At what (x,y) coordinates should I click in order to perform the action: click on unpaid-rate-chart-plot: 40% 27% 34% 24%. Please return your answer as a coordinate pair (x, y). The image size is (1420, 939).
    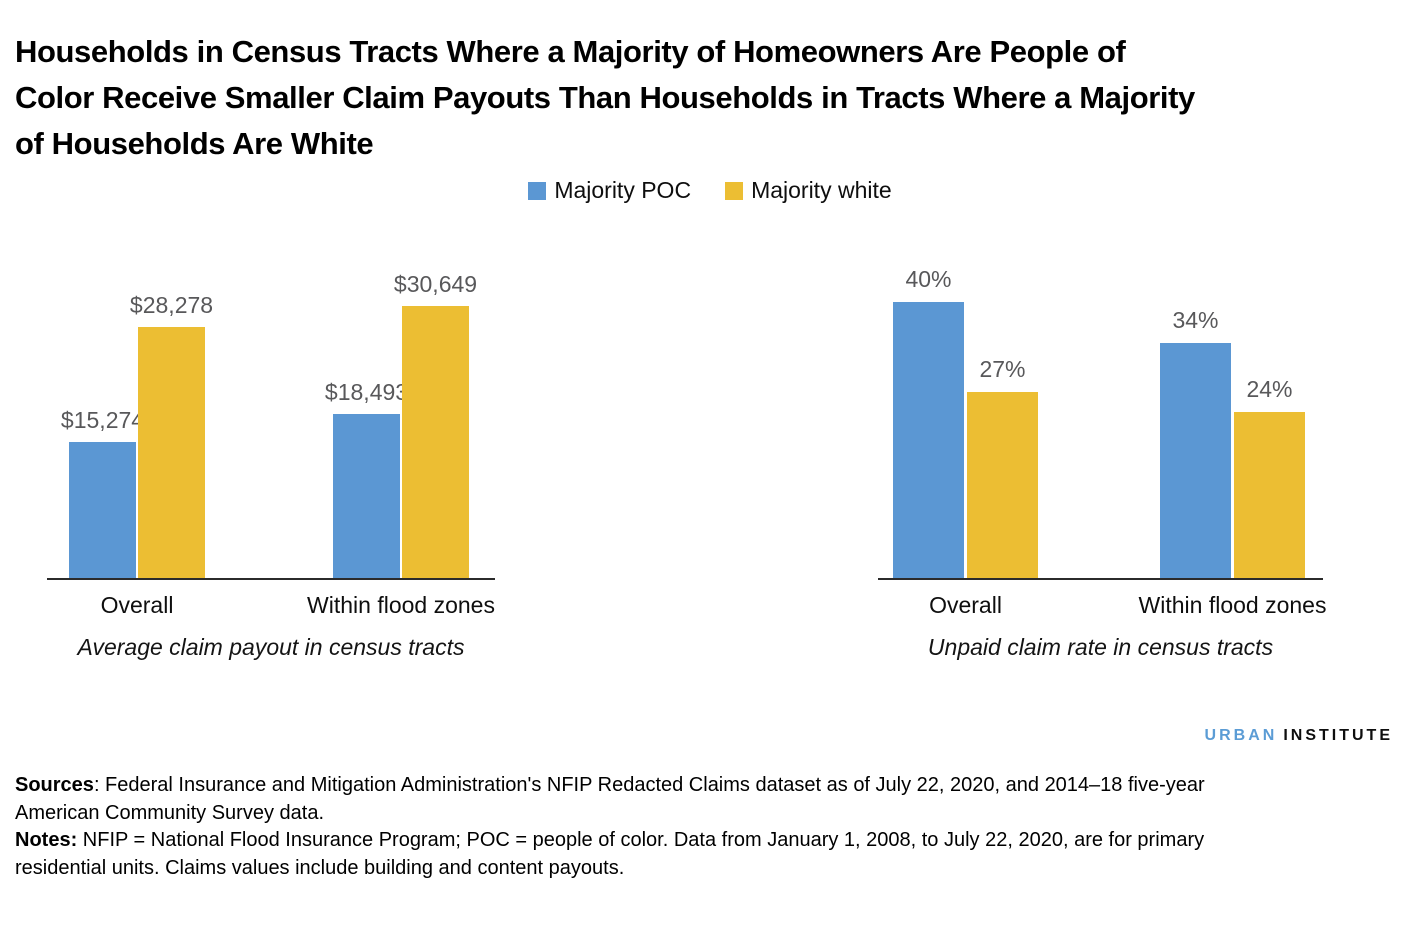
    Looking at the image, I should click on (1100, 415).